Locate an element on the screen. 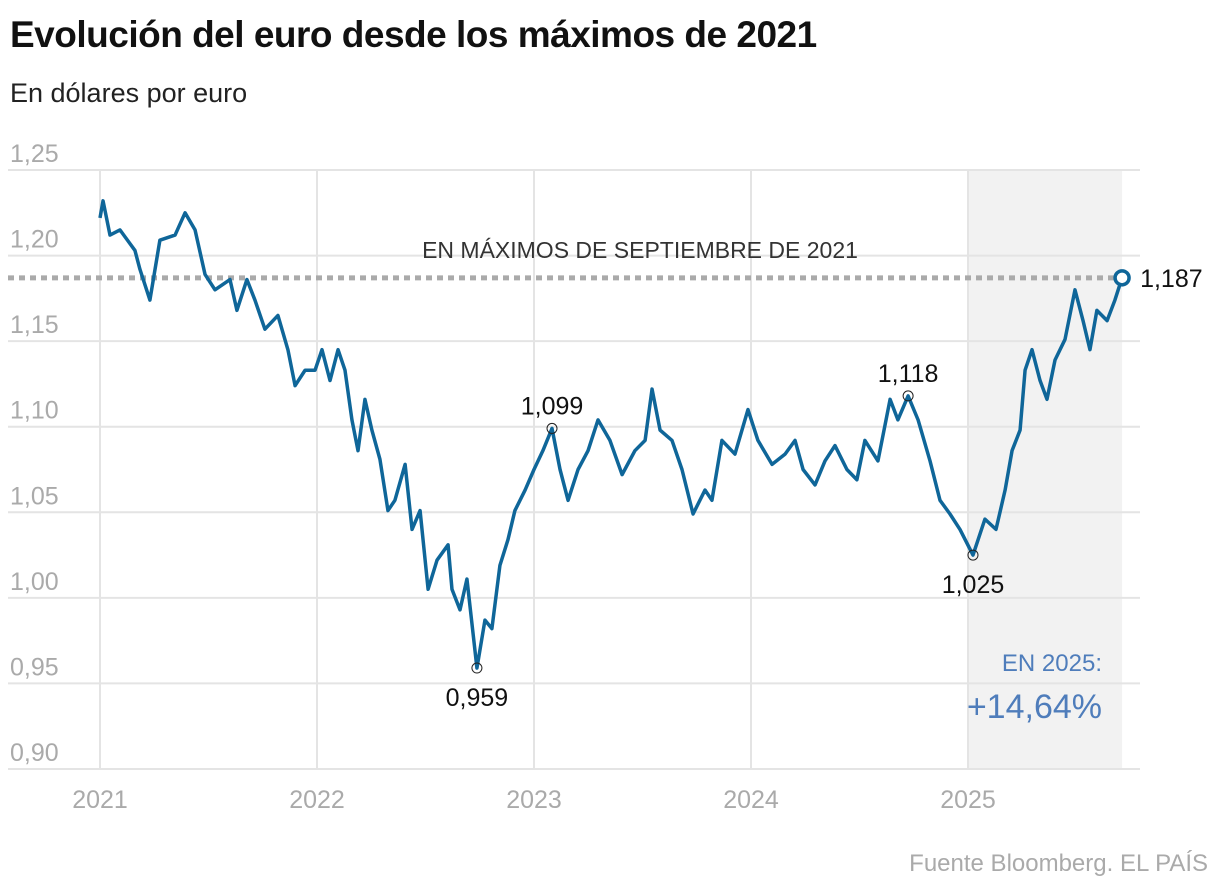 The image size is (1220, 896). highlight-change-value: +14,64% is located at coordinates (1034, 707).